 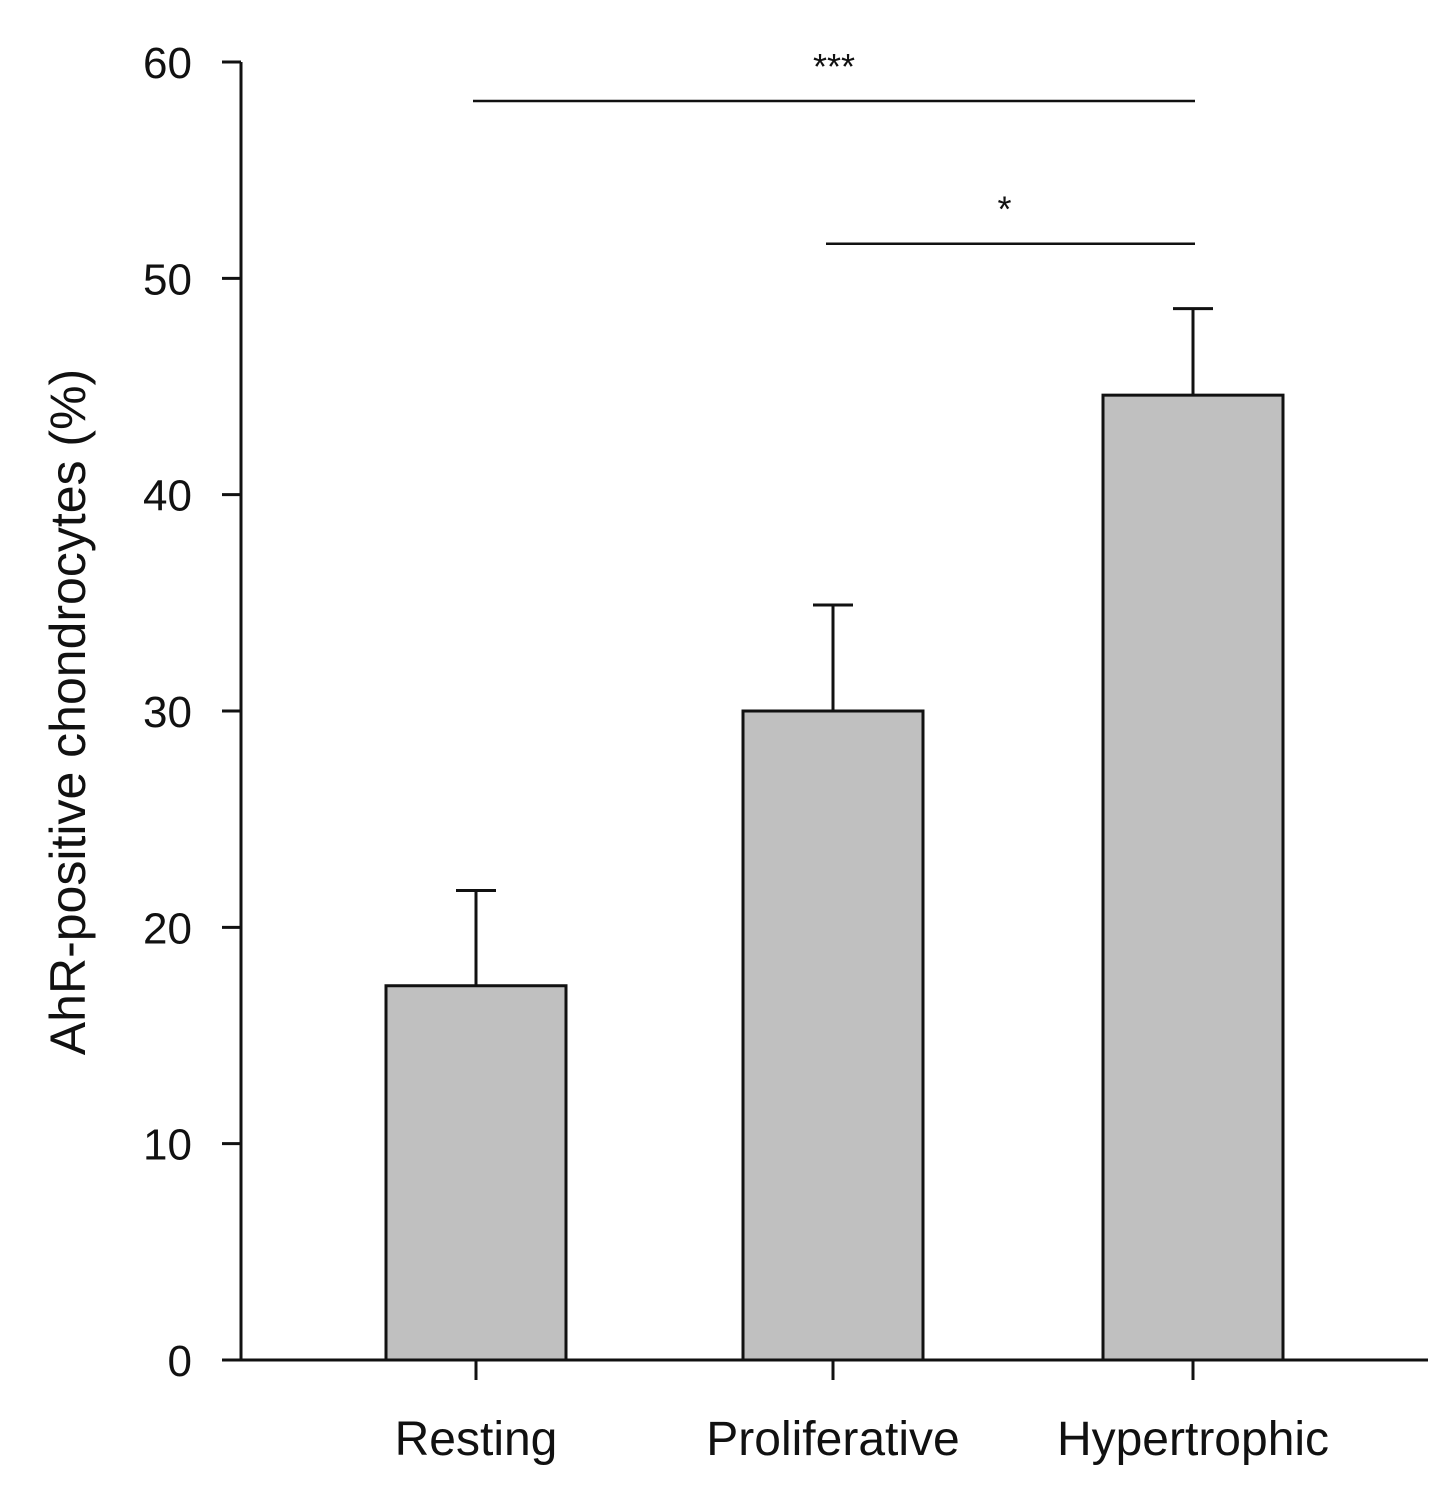 What do you see at coordinates (834, 145) in the screenshot?
I see `significance-brackets: ****` at bounding box center [834, 145].